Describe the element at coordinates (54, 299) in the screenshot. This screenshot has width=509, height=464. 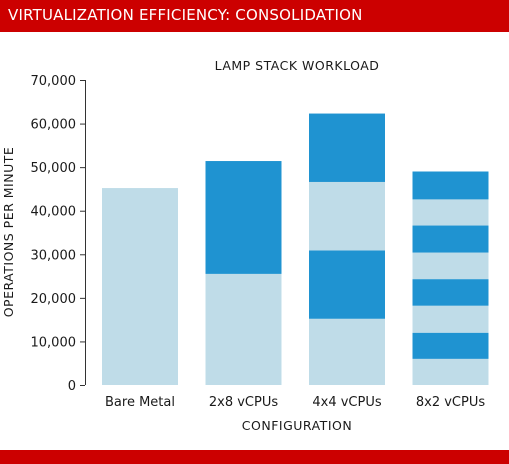
I see `y-tick-label: 20,000` at that location.